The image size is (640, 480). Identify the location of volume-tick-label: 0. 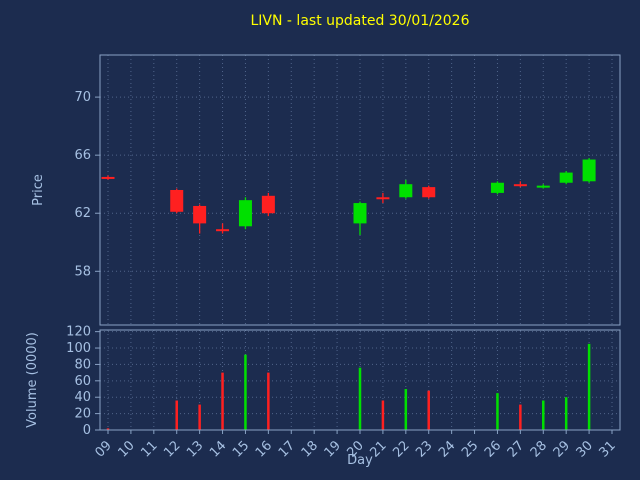
(87, 430).